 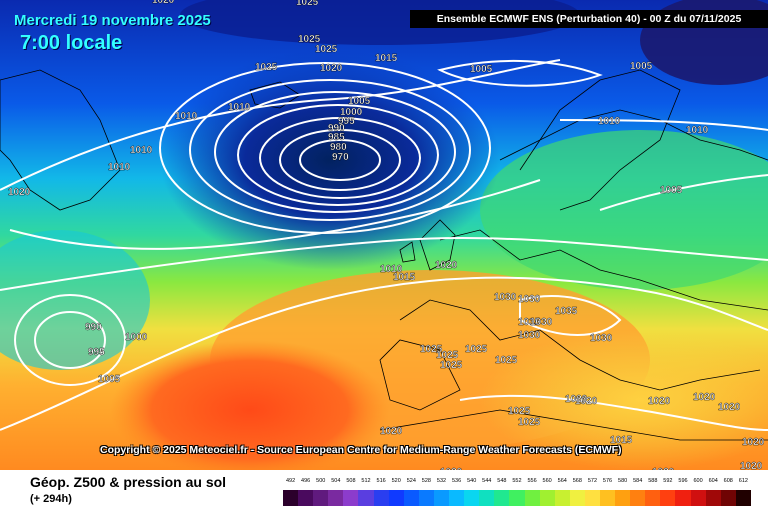 I want to click on svg-text: 1015, so click(x=386, y=58).